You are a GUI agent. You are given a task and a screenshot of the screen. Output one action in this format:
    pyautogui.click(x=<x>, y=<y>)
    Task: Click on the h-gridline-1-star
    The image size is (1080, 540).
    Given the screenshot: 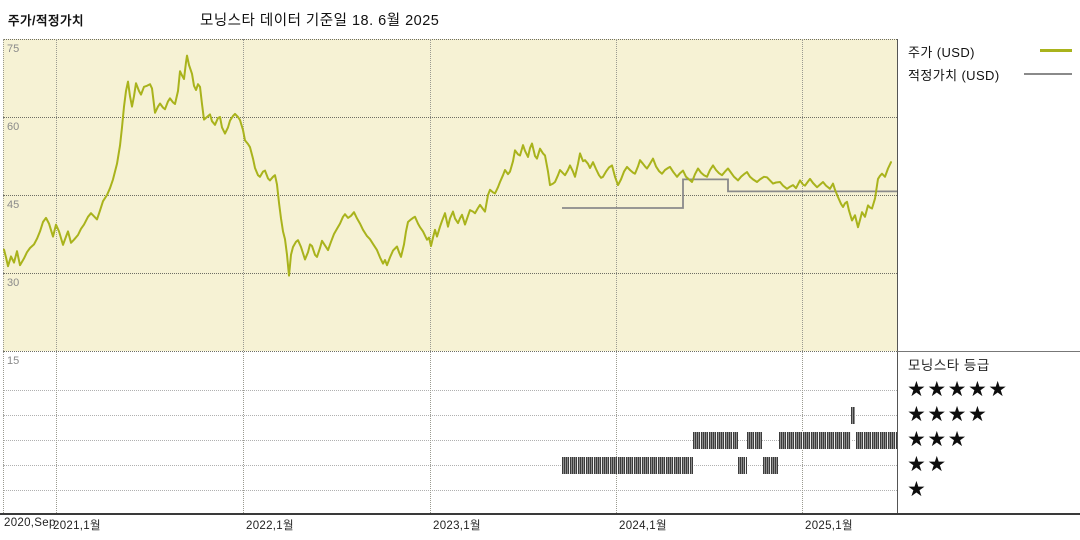 What is the action you would take?
    pyautogui.click(x=450, y=490)
    